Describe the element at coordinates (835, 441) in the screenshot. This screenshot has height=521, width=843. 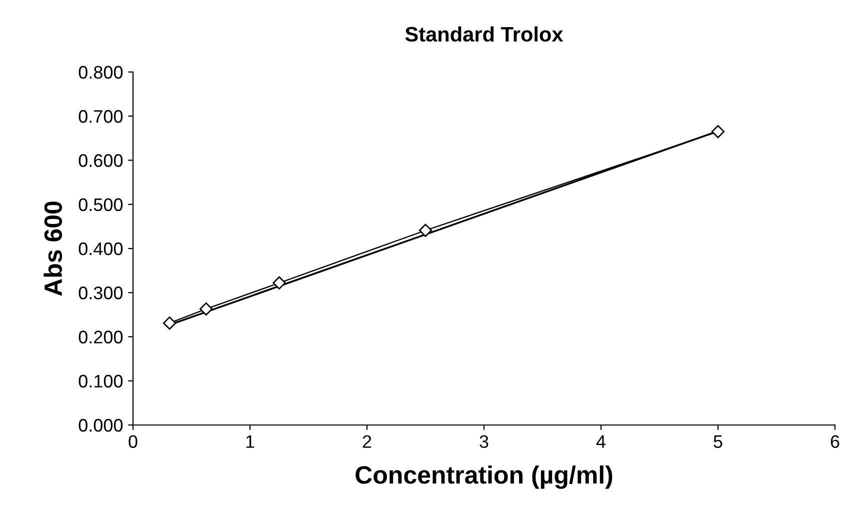
I see `x-tick-label: 6` at that location.